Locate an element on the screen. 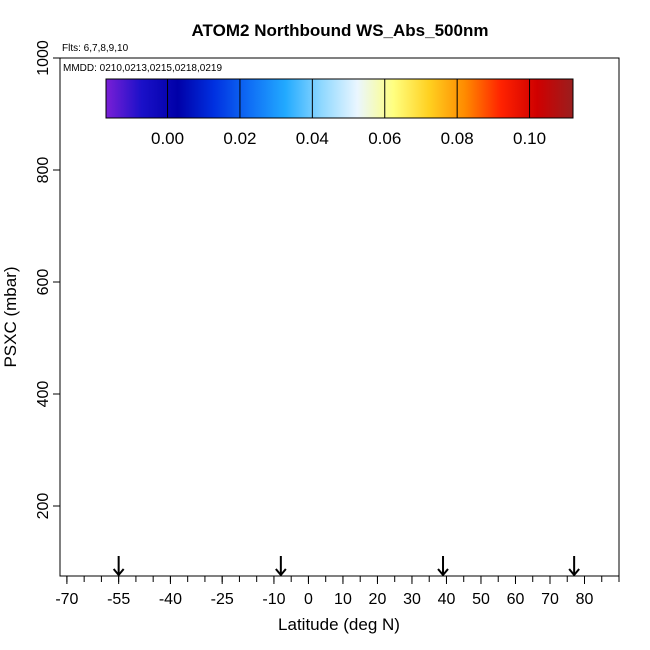  x-tick-label: -40 is located at coordinates (170, 599).